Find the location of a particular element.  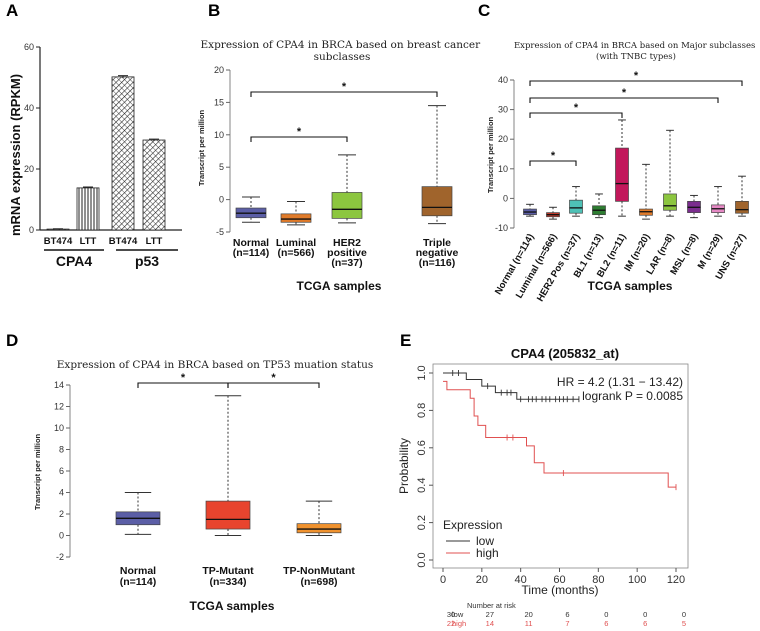

panel-c-ytick-label: 0 is located at coordinates (505, 198).